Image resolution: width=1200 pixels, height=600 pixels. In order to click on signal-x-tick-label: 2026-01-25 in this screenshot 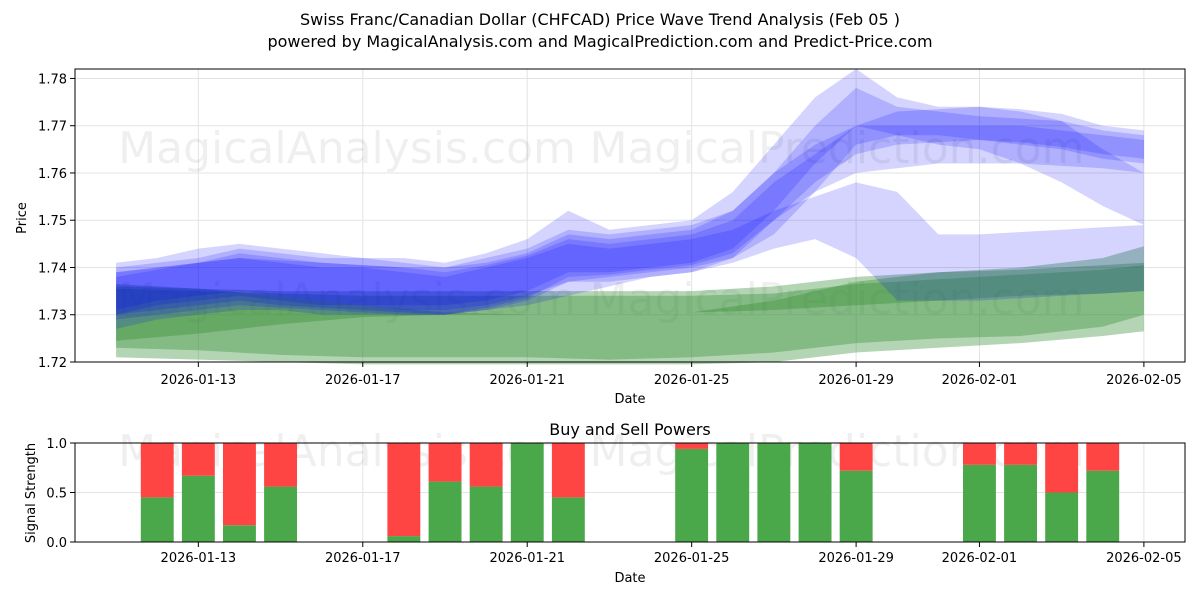, I will do `click(692, 558)`.